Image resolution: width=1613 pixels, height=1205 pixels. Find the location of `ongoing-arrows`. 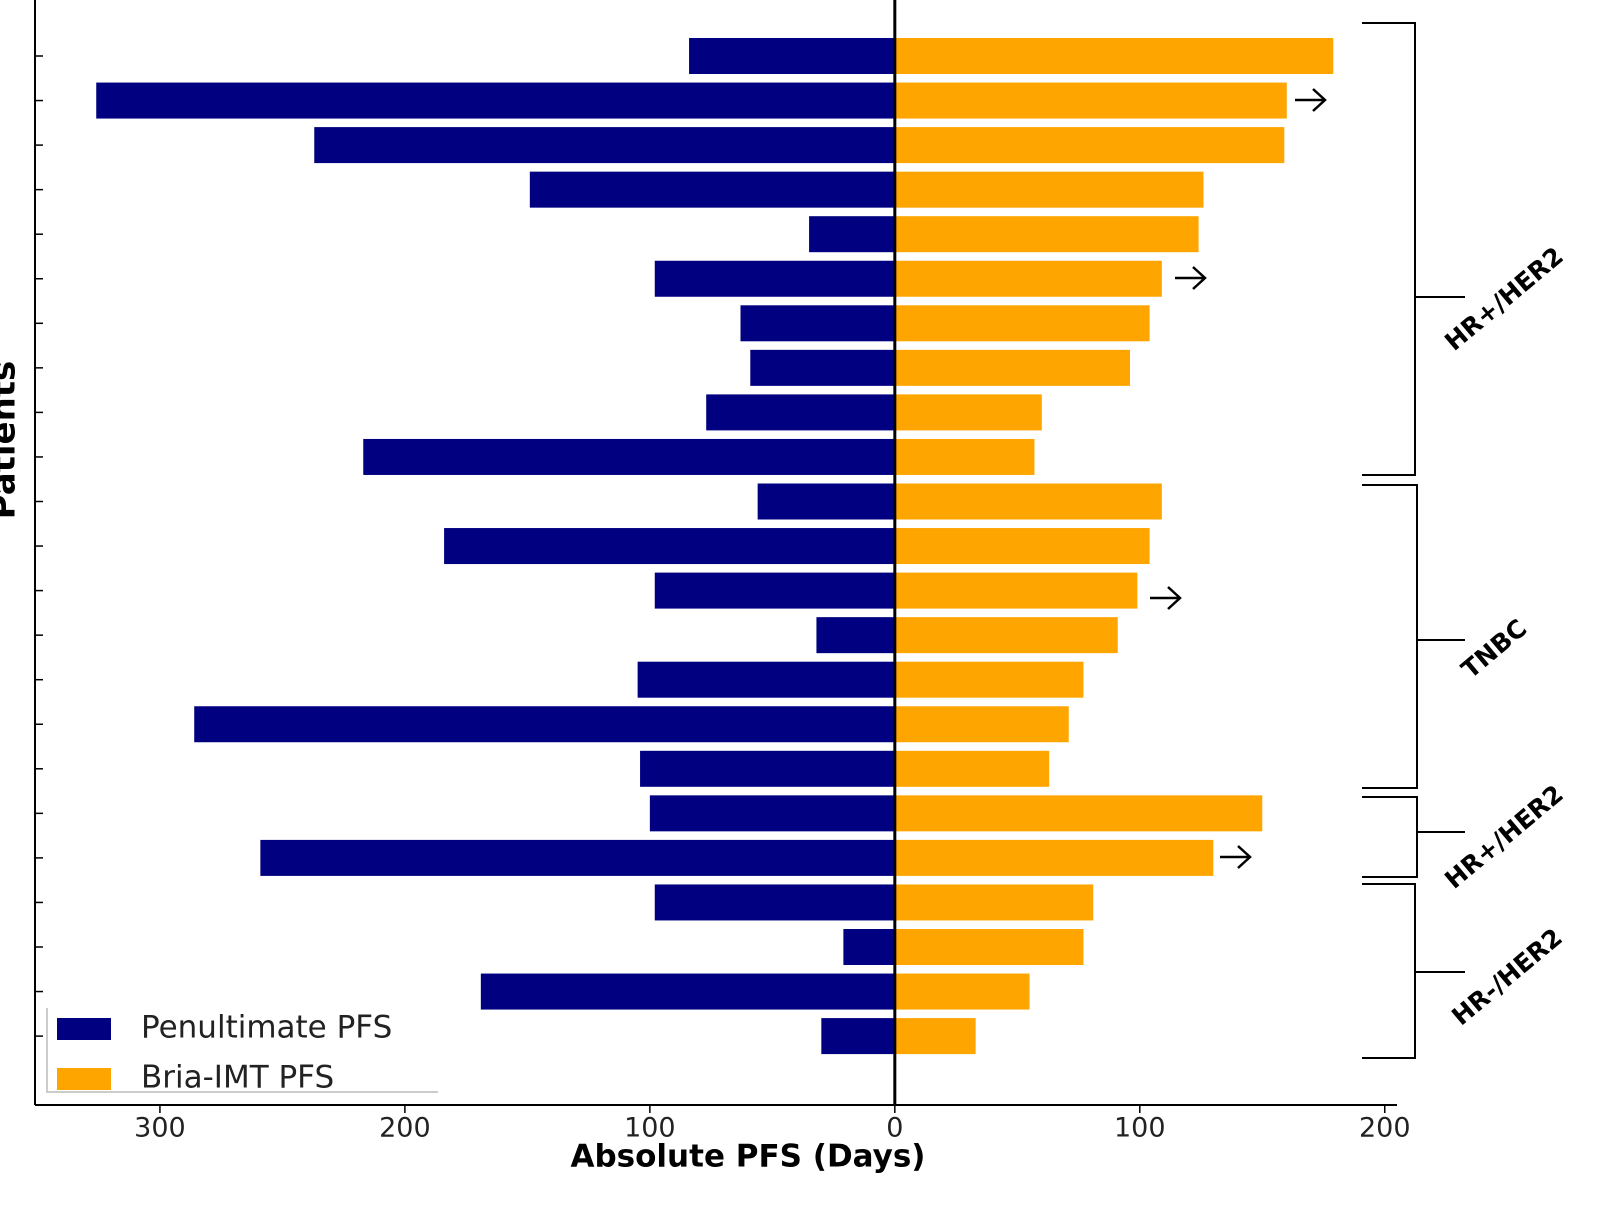

ongoing-arrows is located at coordinates (1238, 478).